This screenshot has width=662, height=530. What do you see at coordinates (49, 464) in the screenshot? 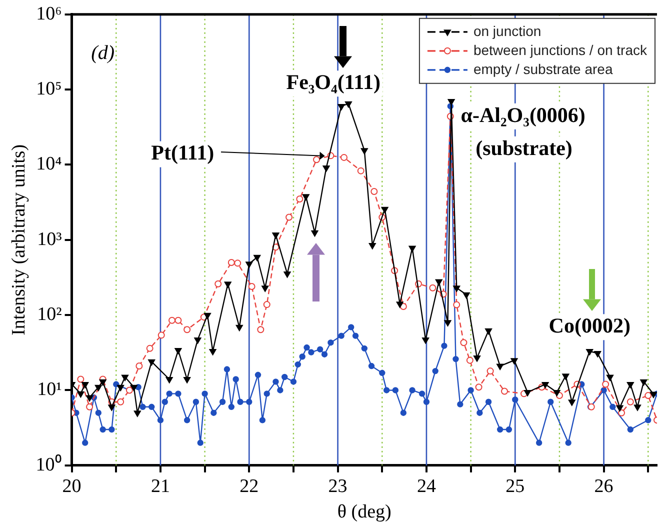
I see `y-tick-label: 10⁰` at bounding box center [49, 464].